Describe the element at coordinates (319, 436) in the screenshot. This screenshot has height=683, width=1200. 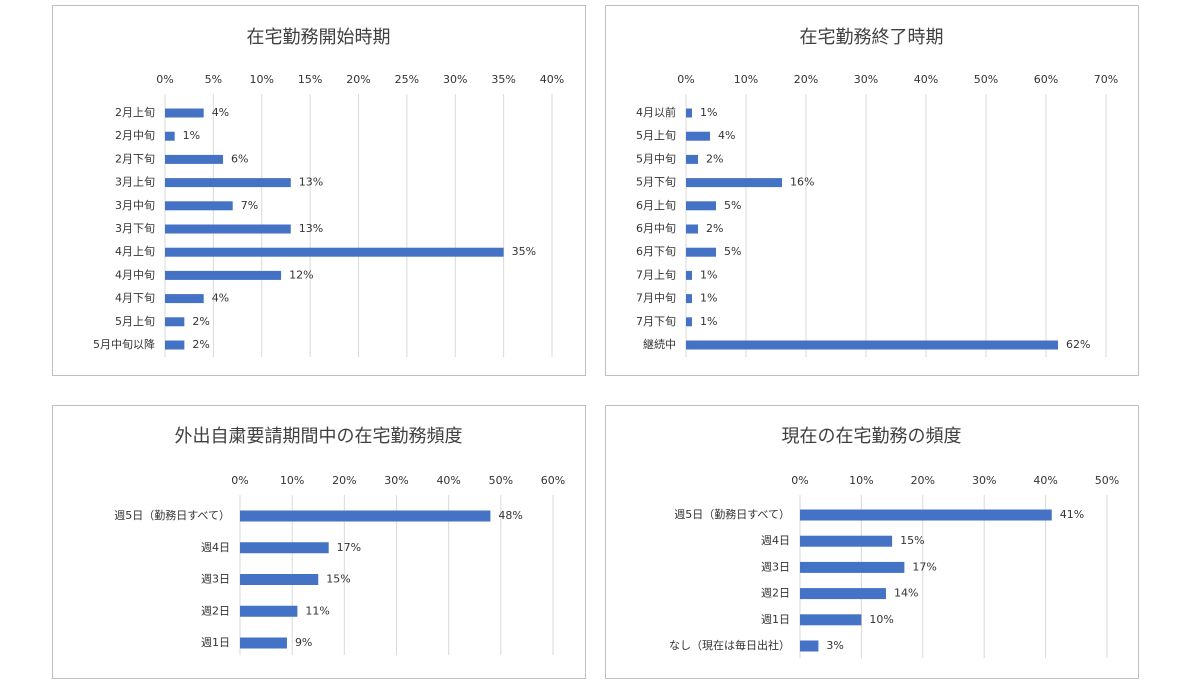
I see `chart-title: 外出自粛要請期間中の在宅勤務頻度` at that location.